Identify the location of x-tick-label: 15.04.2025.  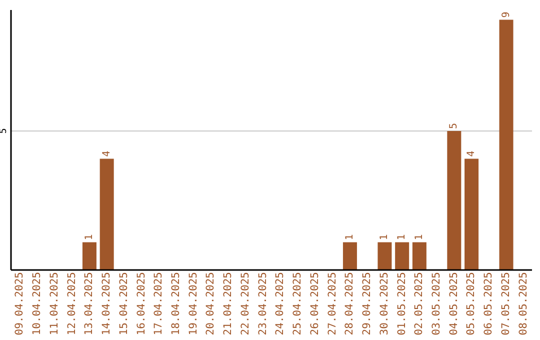
(124, 304).